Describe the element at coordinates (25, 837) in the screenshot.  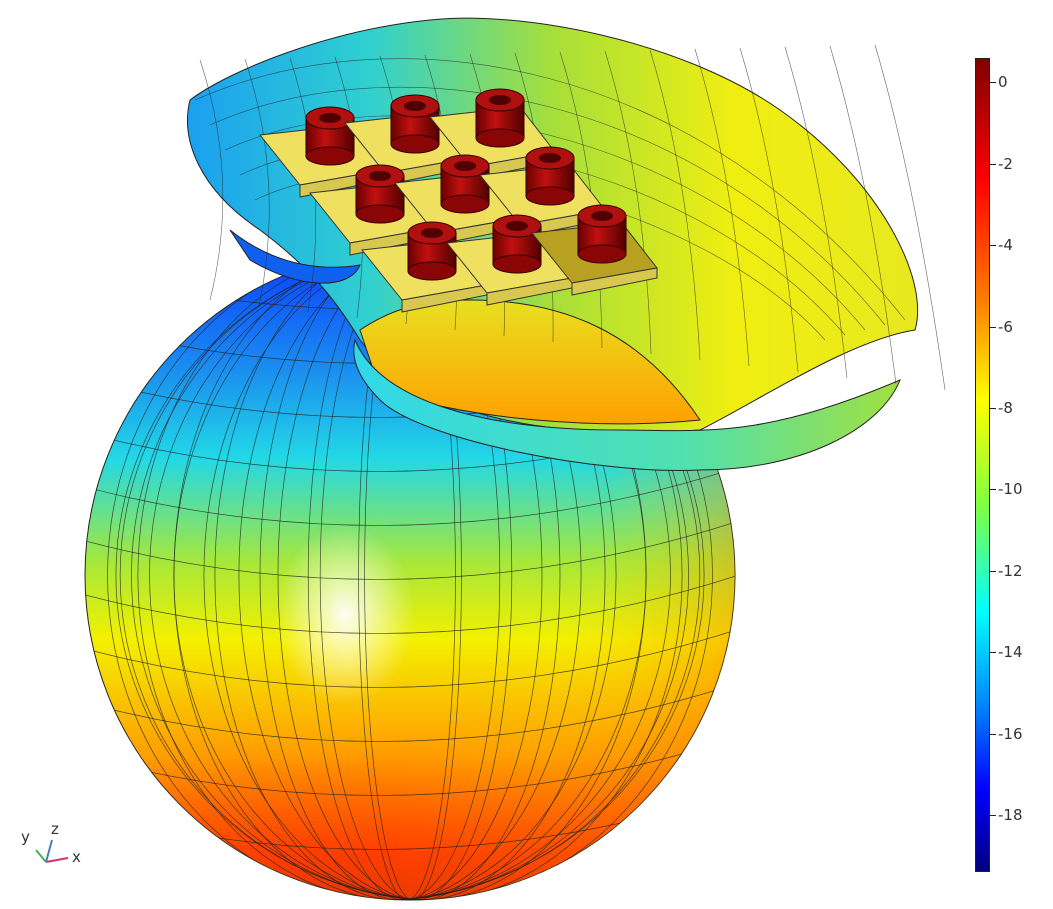
I see `y-axis-label: y` at that location.